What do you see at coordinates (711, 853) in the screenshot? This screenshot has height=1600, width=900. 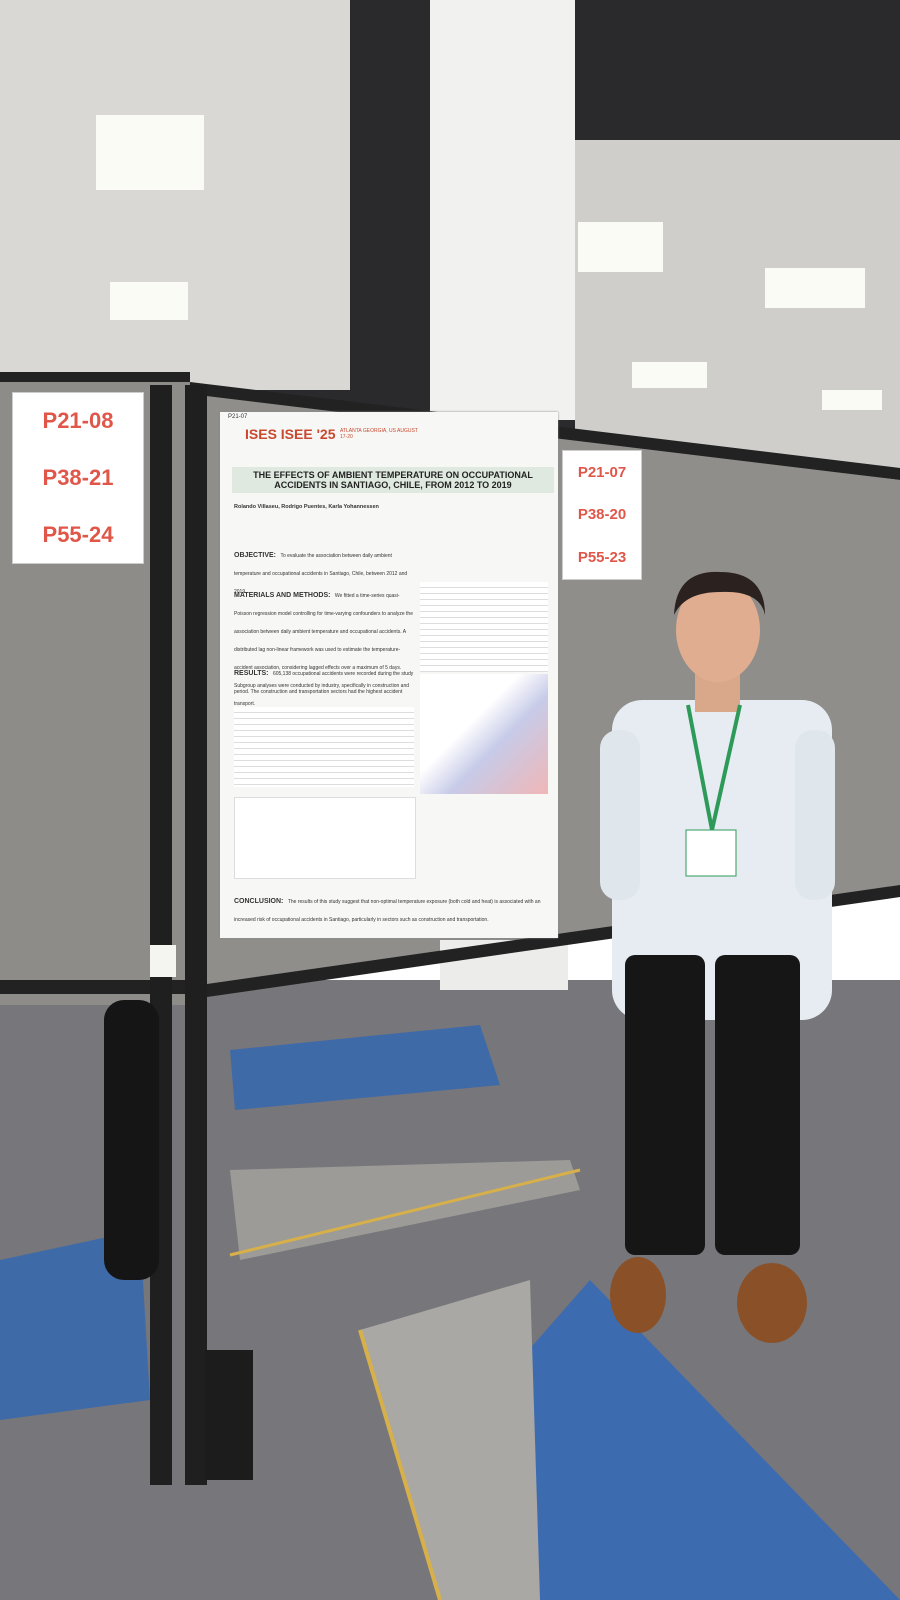 I see `badge` at bounding box center [711, 853].